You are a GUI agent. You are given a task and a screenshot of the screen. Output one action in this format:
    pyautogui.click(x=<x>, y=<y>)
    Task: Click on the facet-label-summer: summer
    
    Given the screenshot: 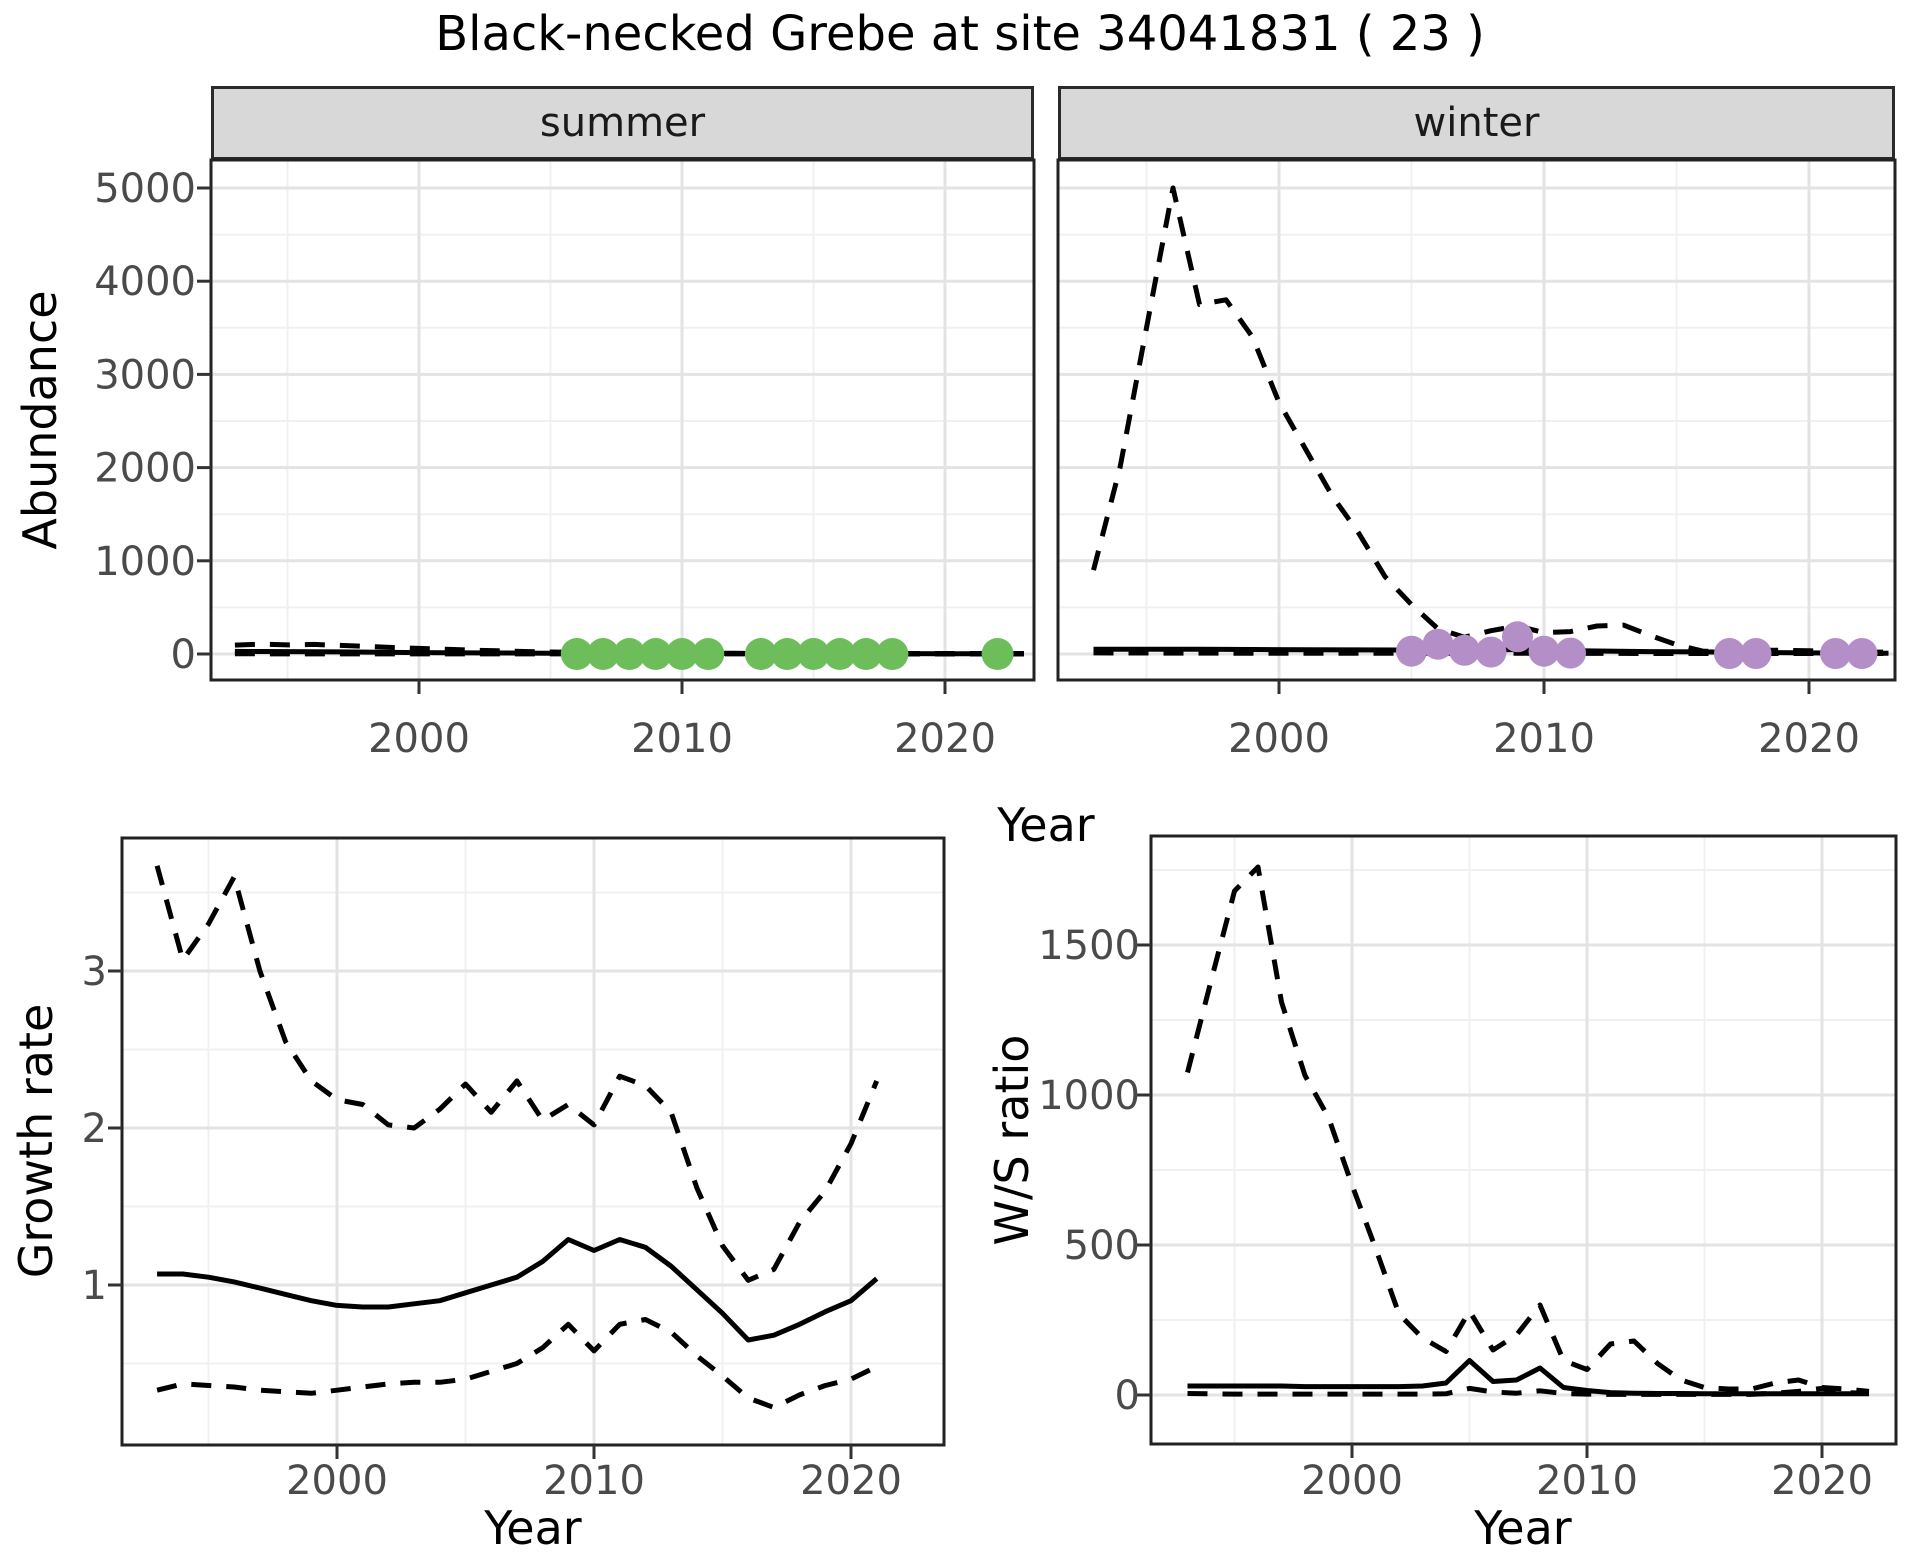 What is the action you would take?
    pyautogui.click(x=622, y=123)
    